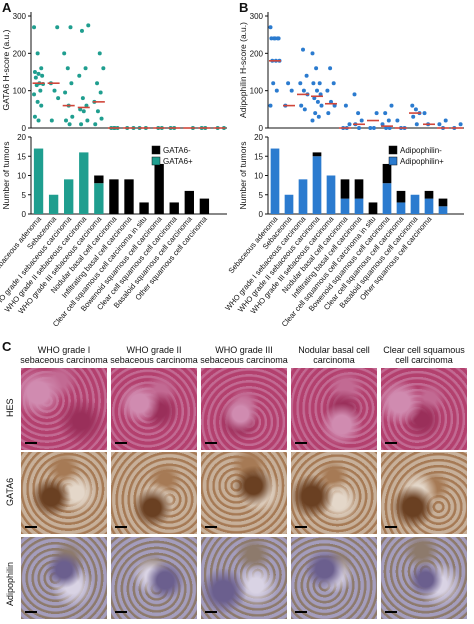 This screenshot has width=474, height=624. Describe the element at coordinates (258, 156) in the screenshot. I see `bar-ytick-label: 15` at that location.